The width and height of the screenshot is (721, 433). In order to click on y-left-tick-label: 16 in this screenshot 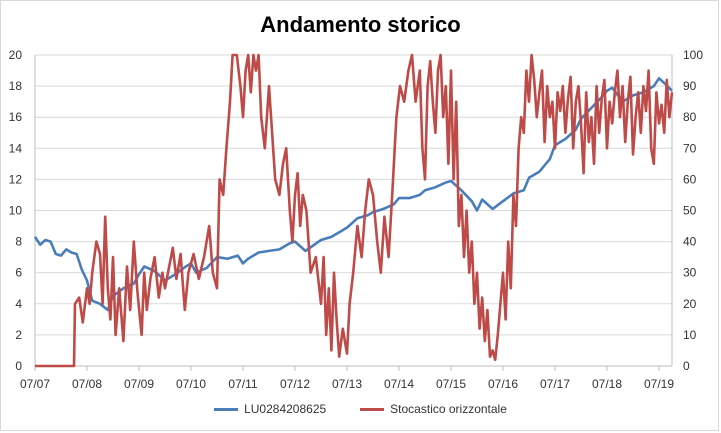, I will do `click(16, 117)`.